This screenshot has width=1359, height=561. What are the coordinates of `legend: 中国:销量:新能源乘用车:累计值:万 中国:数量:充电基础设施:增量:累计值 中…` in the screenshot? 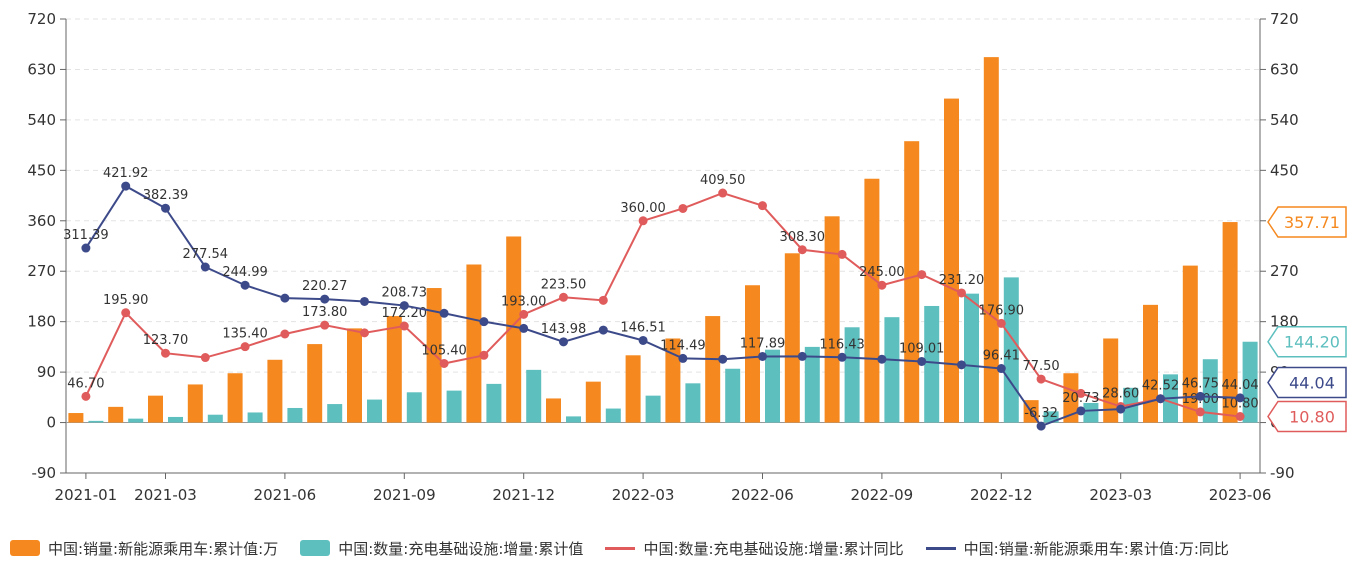 It's located at (682, 548).